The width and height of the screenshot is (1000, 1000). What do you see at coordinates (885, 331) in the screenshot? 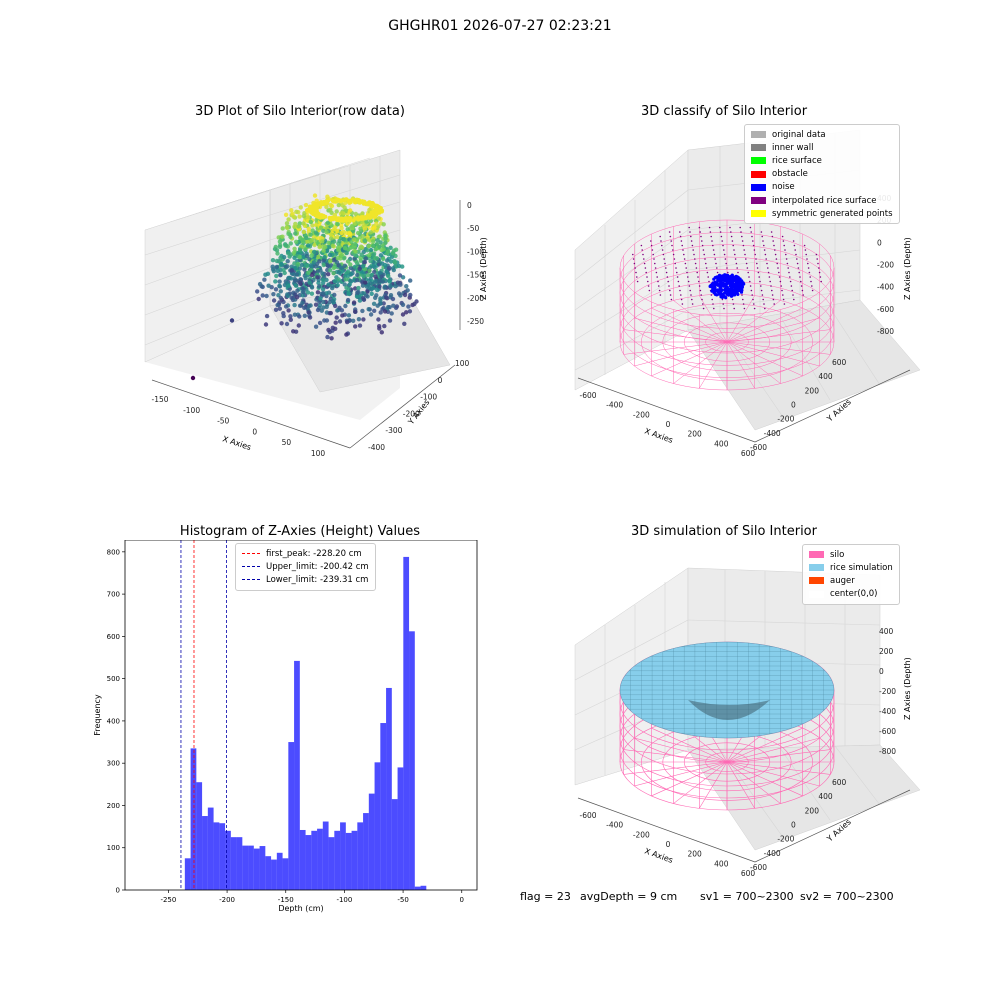
I see `panel2-z-tick-label: -800` at bounding box center [885, 331].